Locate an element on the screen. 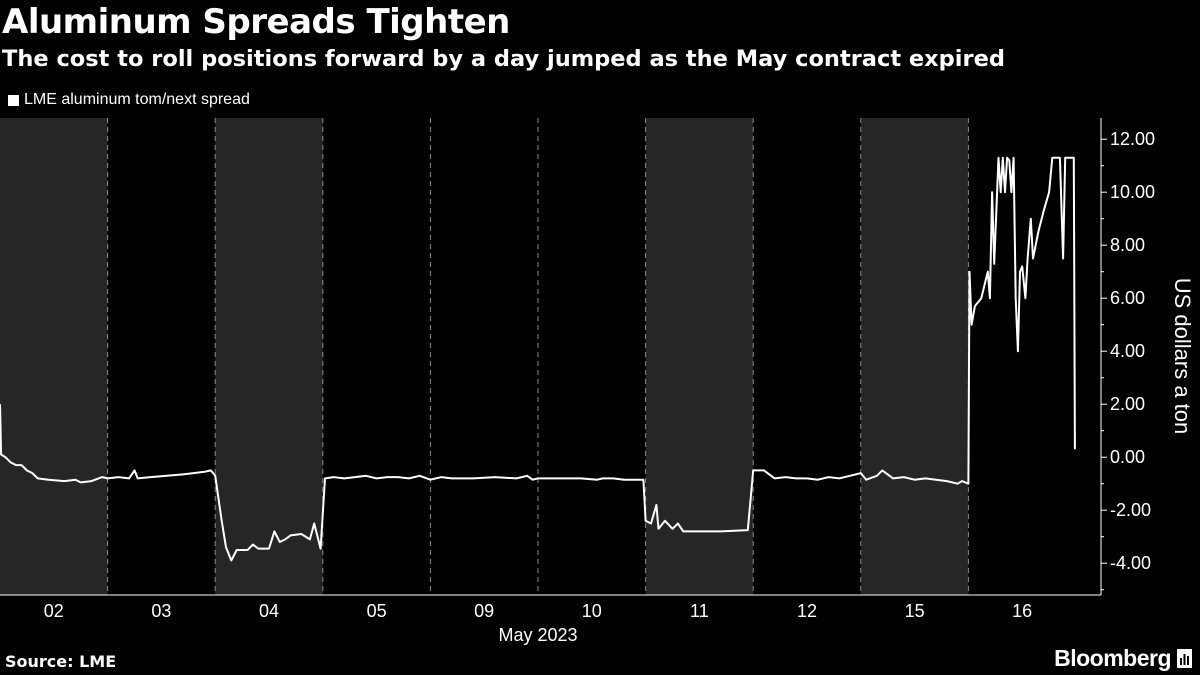  x-tick-label-11: 11 is located at coordinates (699, 611).